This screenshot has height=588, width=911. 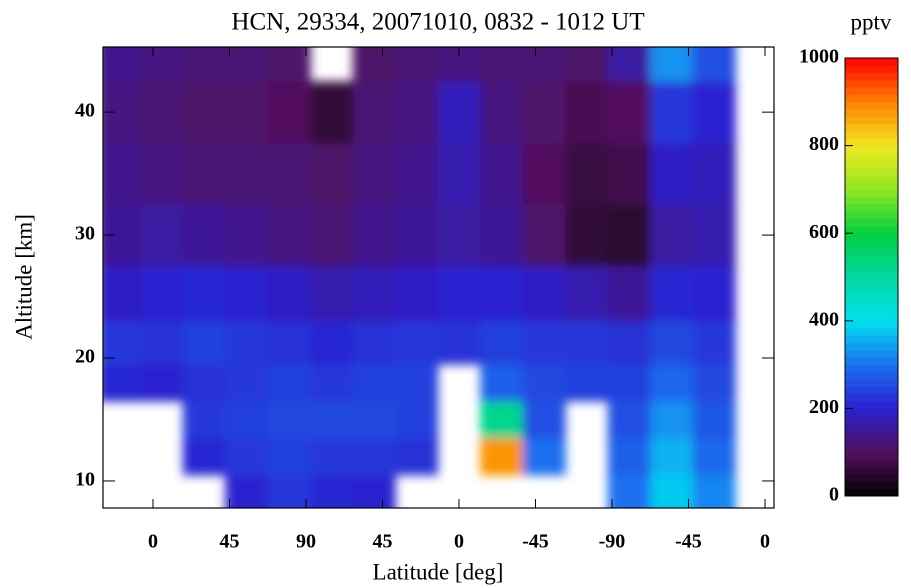 I want to click on y-tick-label: 30, so click(x=85, y=234).